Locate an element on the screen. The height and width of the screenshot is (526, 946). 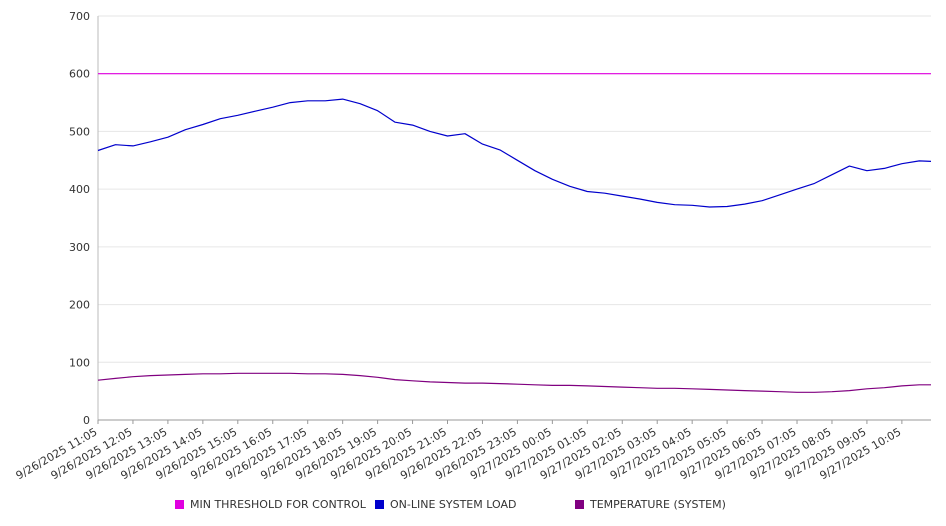
legend-swatch-temperature is located at coordinates (579, 504).